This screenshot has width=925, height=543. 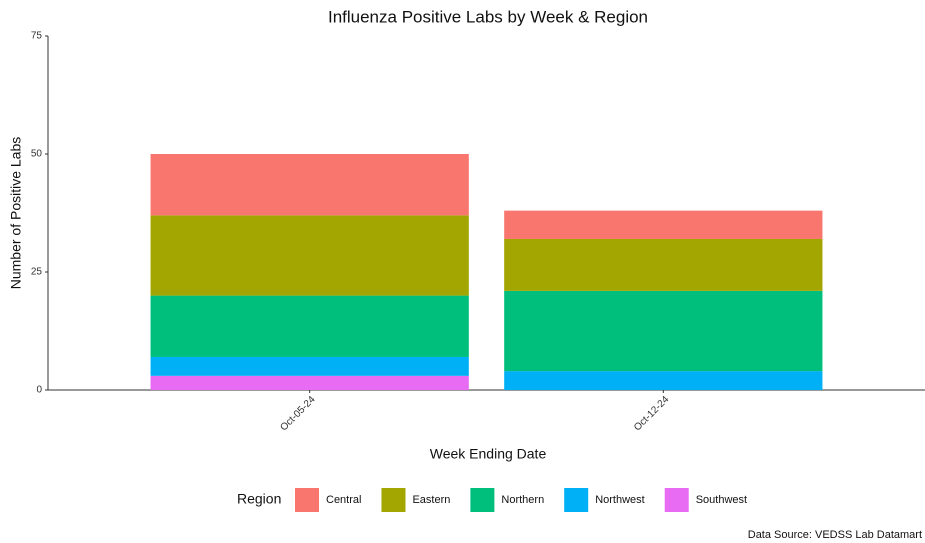 What do you see at coordinates (37, 154) in the screenshot?
I see `y-tick-label: 50` at bounding box center [37, 154].